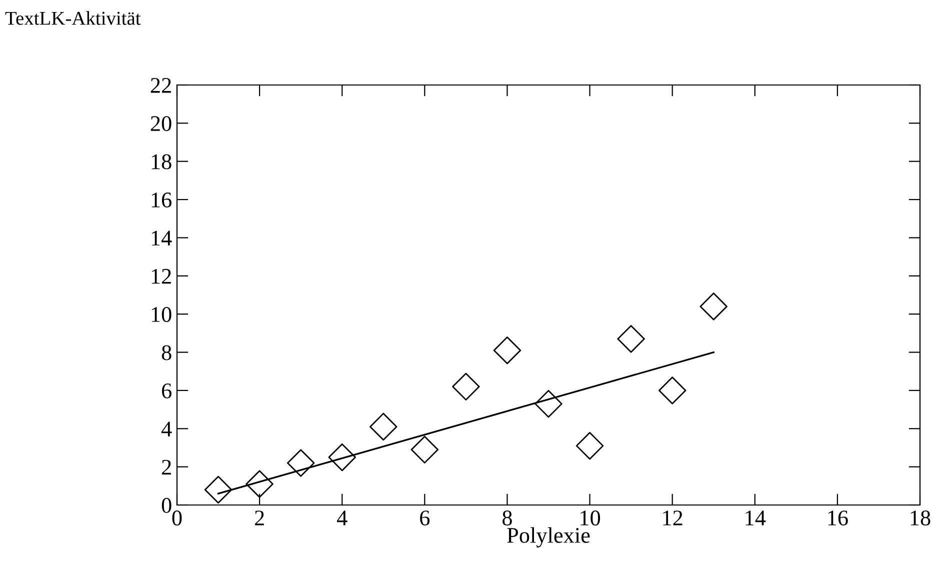  What do you see at coordinates (162, 314) in the screenshot?
I see `y-tick-label: 10` at bounding box center [162, 314].